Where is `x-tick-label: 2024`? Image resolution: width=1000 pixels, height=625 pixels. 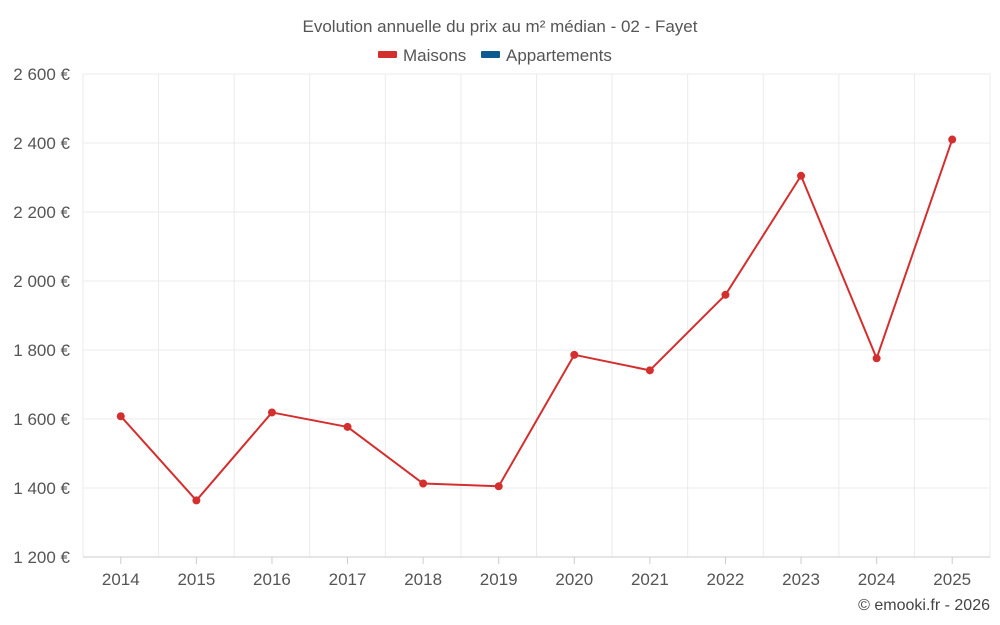 x-tick-label: 2024 is located at coordinates (877, 579).